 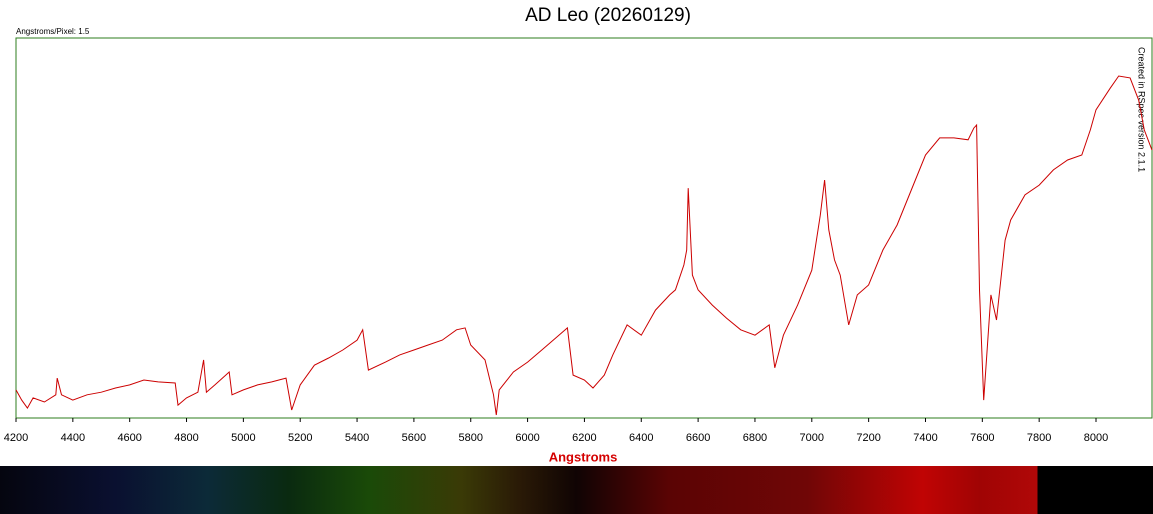 What do you see at coordinates (1039, 438) in the screenshot?
I see `x-tick-label: 7800` at bounding box center [1039, 438].